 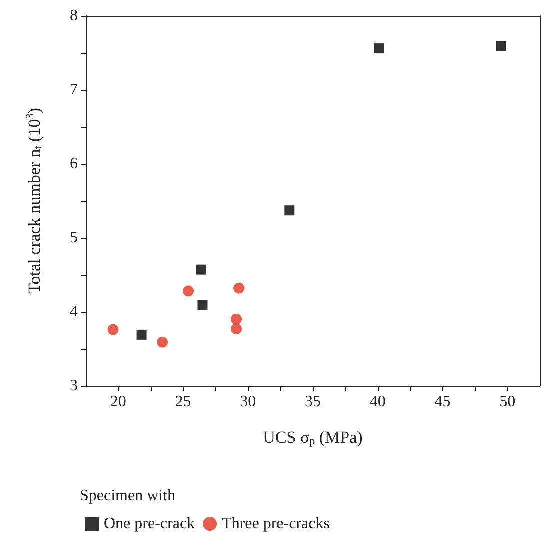 What do you see at coordinates (118, 402) in the screenshot?
I see `x-tick-label: 20` at bounding box center [118, 402].